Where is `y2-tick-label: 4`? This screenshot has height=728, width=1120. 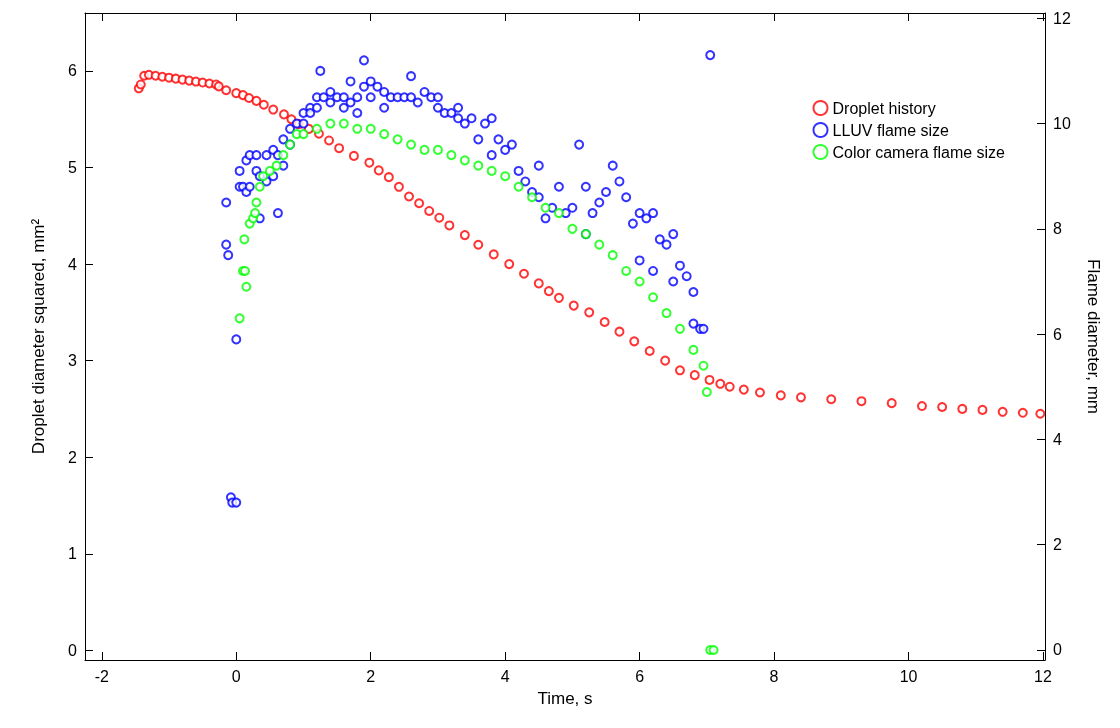
y2-tick-label: 4 is located at coordinates (1057, 439).